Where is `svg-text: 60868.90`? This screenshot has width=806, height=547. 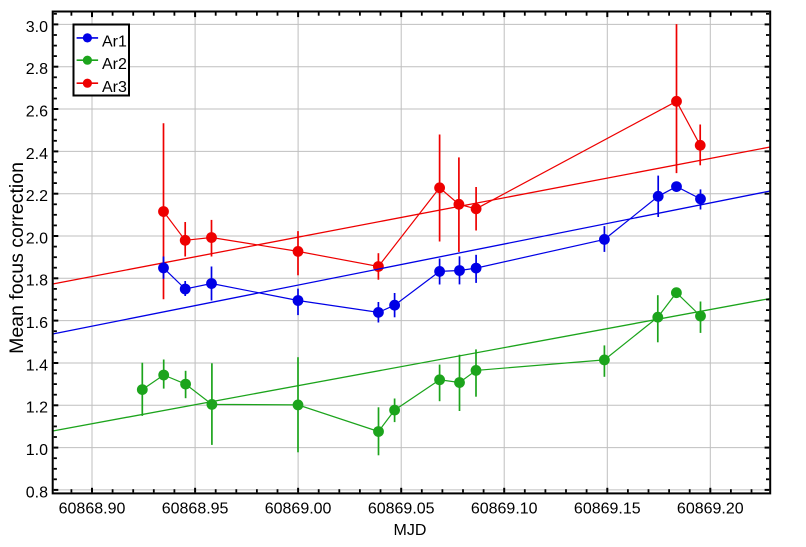
svg-text: 60868.90 is located at coordinates (92, 508).